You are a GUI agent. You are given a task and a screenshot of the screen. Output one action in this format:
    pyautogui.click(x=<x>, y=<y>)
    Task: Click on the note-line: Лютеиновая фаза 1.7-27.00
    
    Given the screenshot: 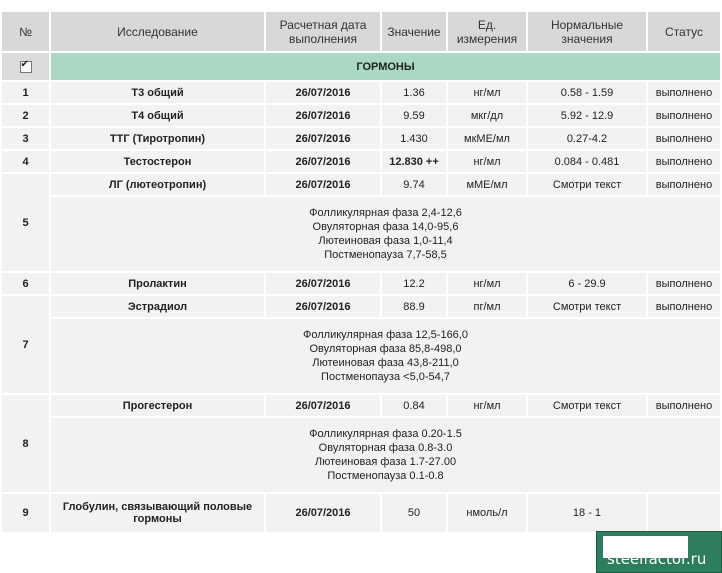 What is the action you would take?
    pyautogui.click(x=385, y=462)
    